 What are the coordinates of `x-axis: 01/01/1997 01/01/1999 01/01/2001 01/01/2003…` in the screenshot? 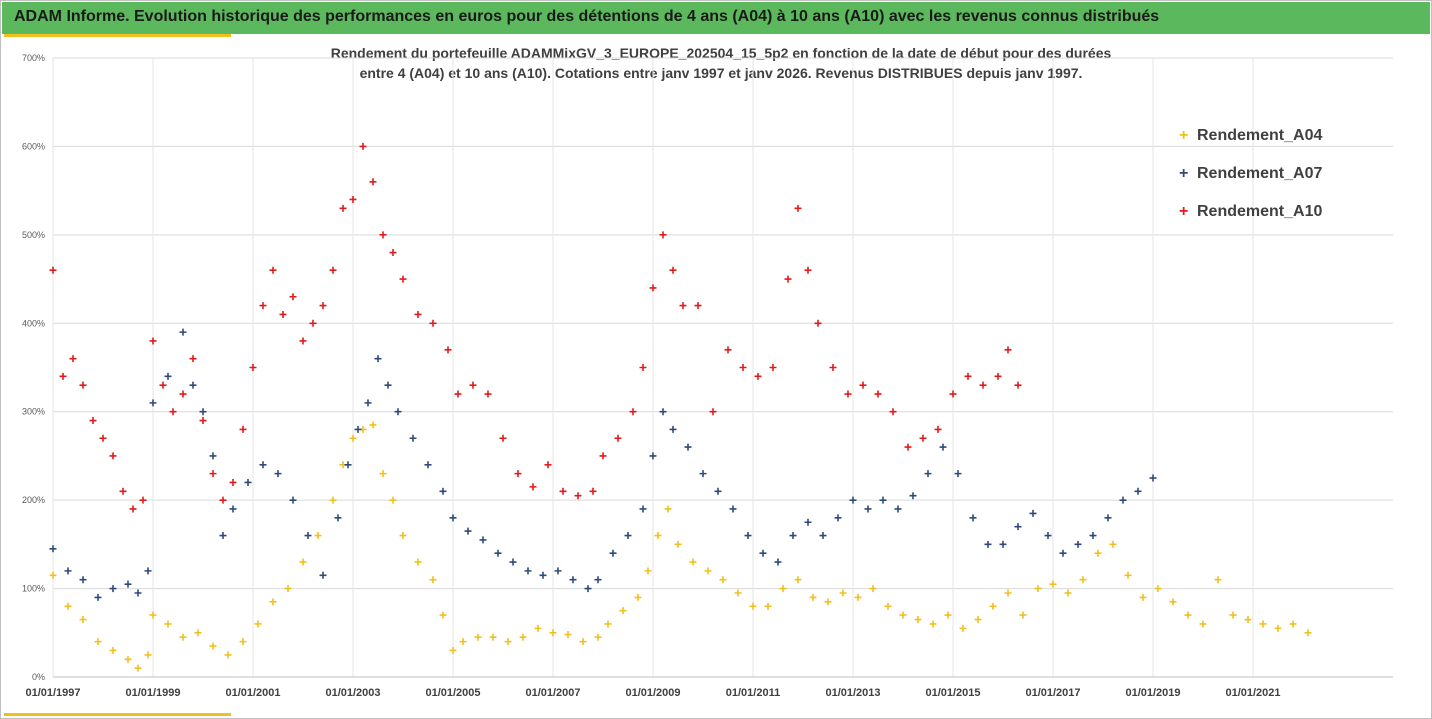 It's located at (709, 687).